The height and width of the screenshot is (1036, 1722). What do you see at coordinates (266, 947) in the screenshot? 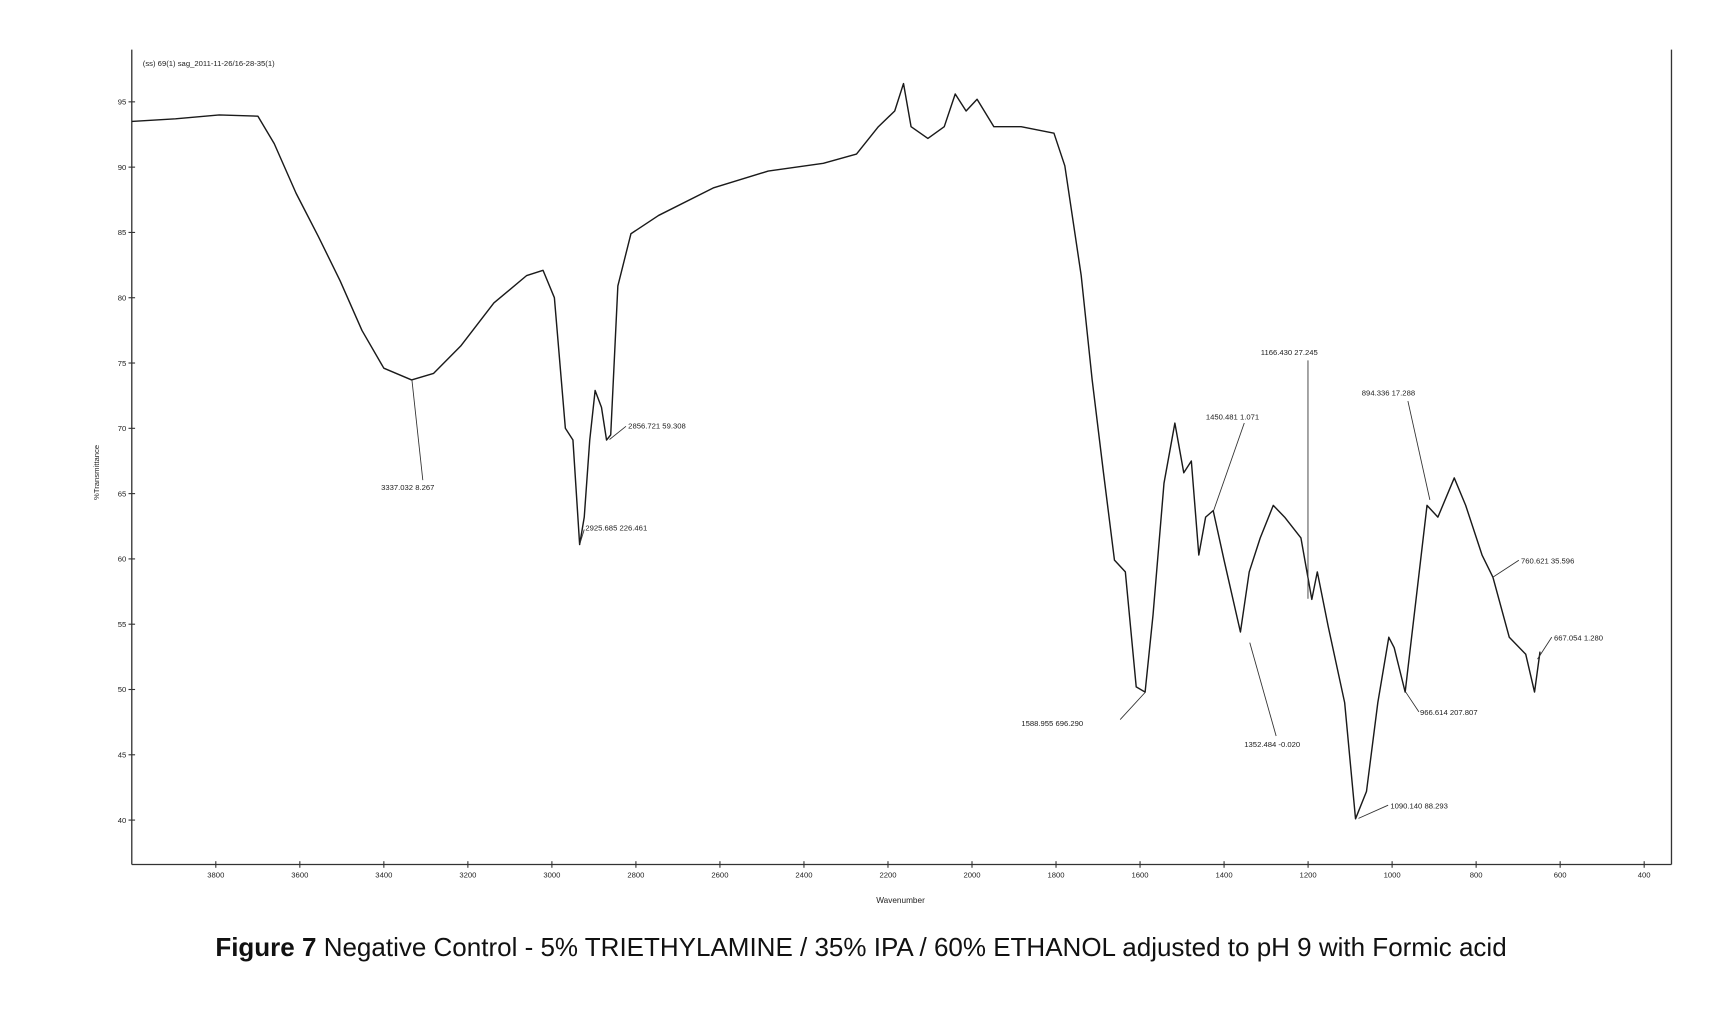
I see `caption-label: Figure 7` at bounding box center [266, 947].